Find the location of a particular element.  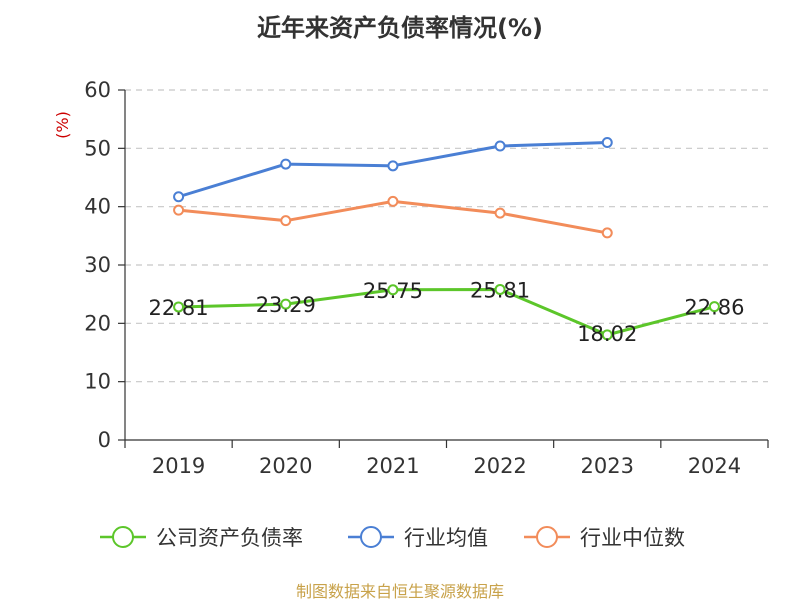

y-tick-label: 0 is located at coordinates (104, 440).